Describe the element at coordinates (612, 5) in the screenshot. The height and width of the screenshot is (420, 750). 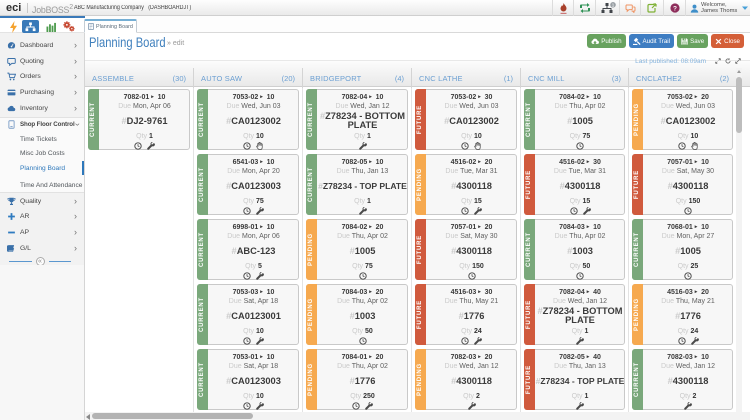
I see `svg-text: 1` at that location.